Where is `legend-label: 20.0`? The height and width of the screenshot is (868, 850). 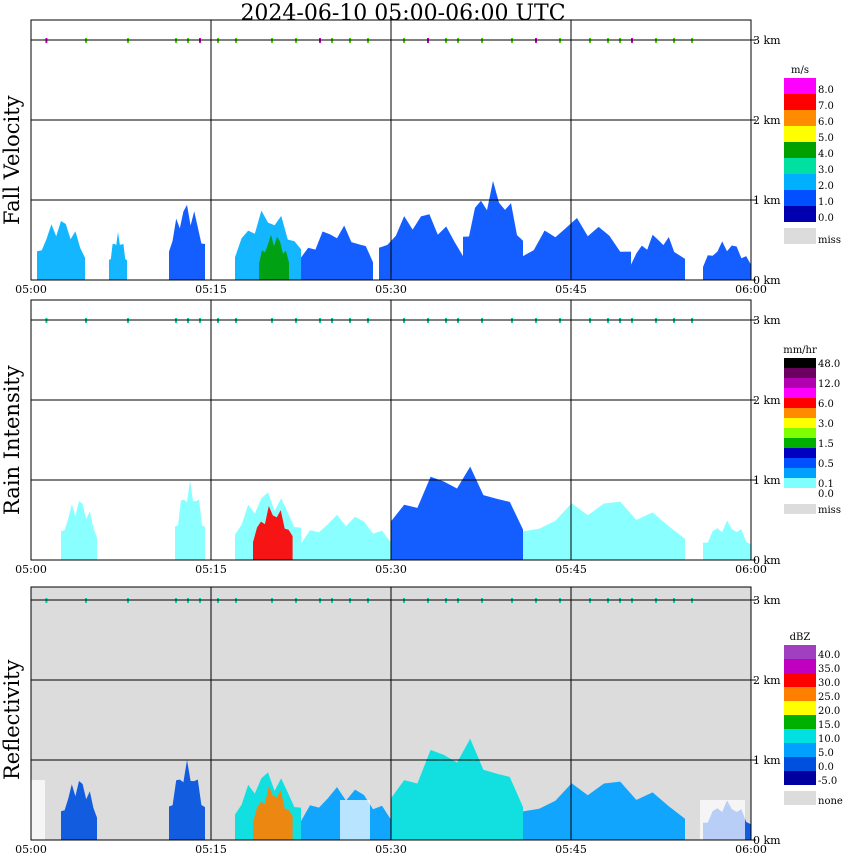
legend-label: 20.0 is located at coordinates (829, 711).